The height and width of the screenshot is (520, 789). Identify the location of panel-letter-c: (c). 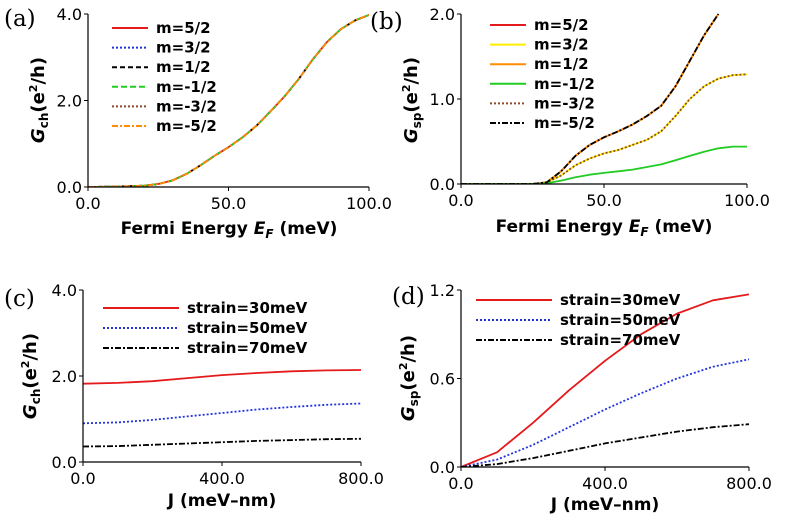
(19, 299).